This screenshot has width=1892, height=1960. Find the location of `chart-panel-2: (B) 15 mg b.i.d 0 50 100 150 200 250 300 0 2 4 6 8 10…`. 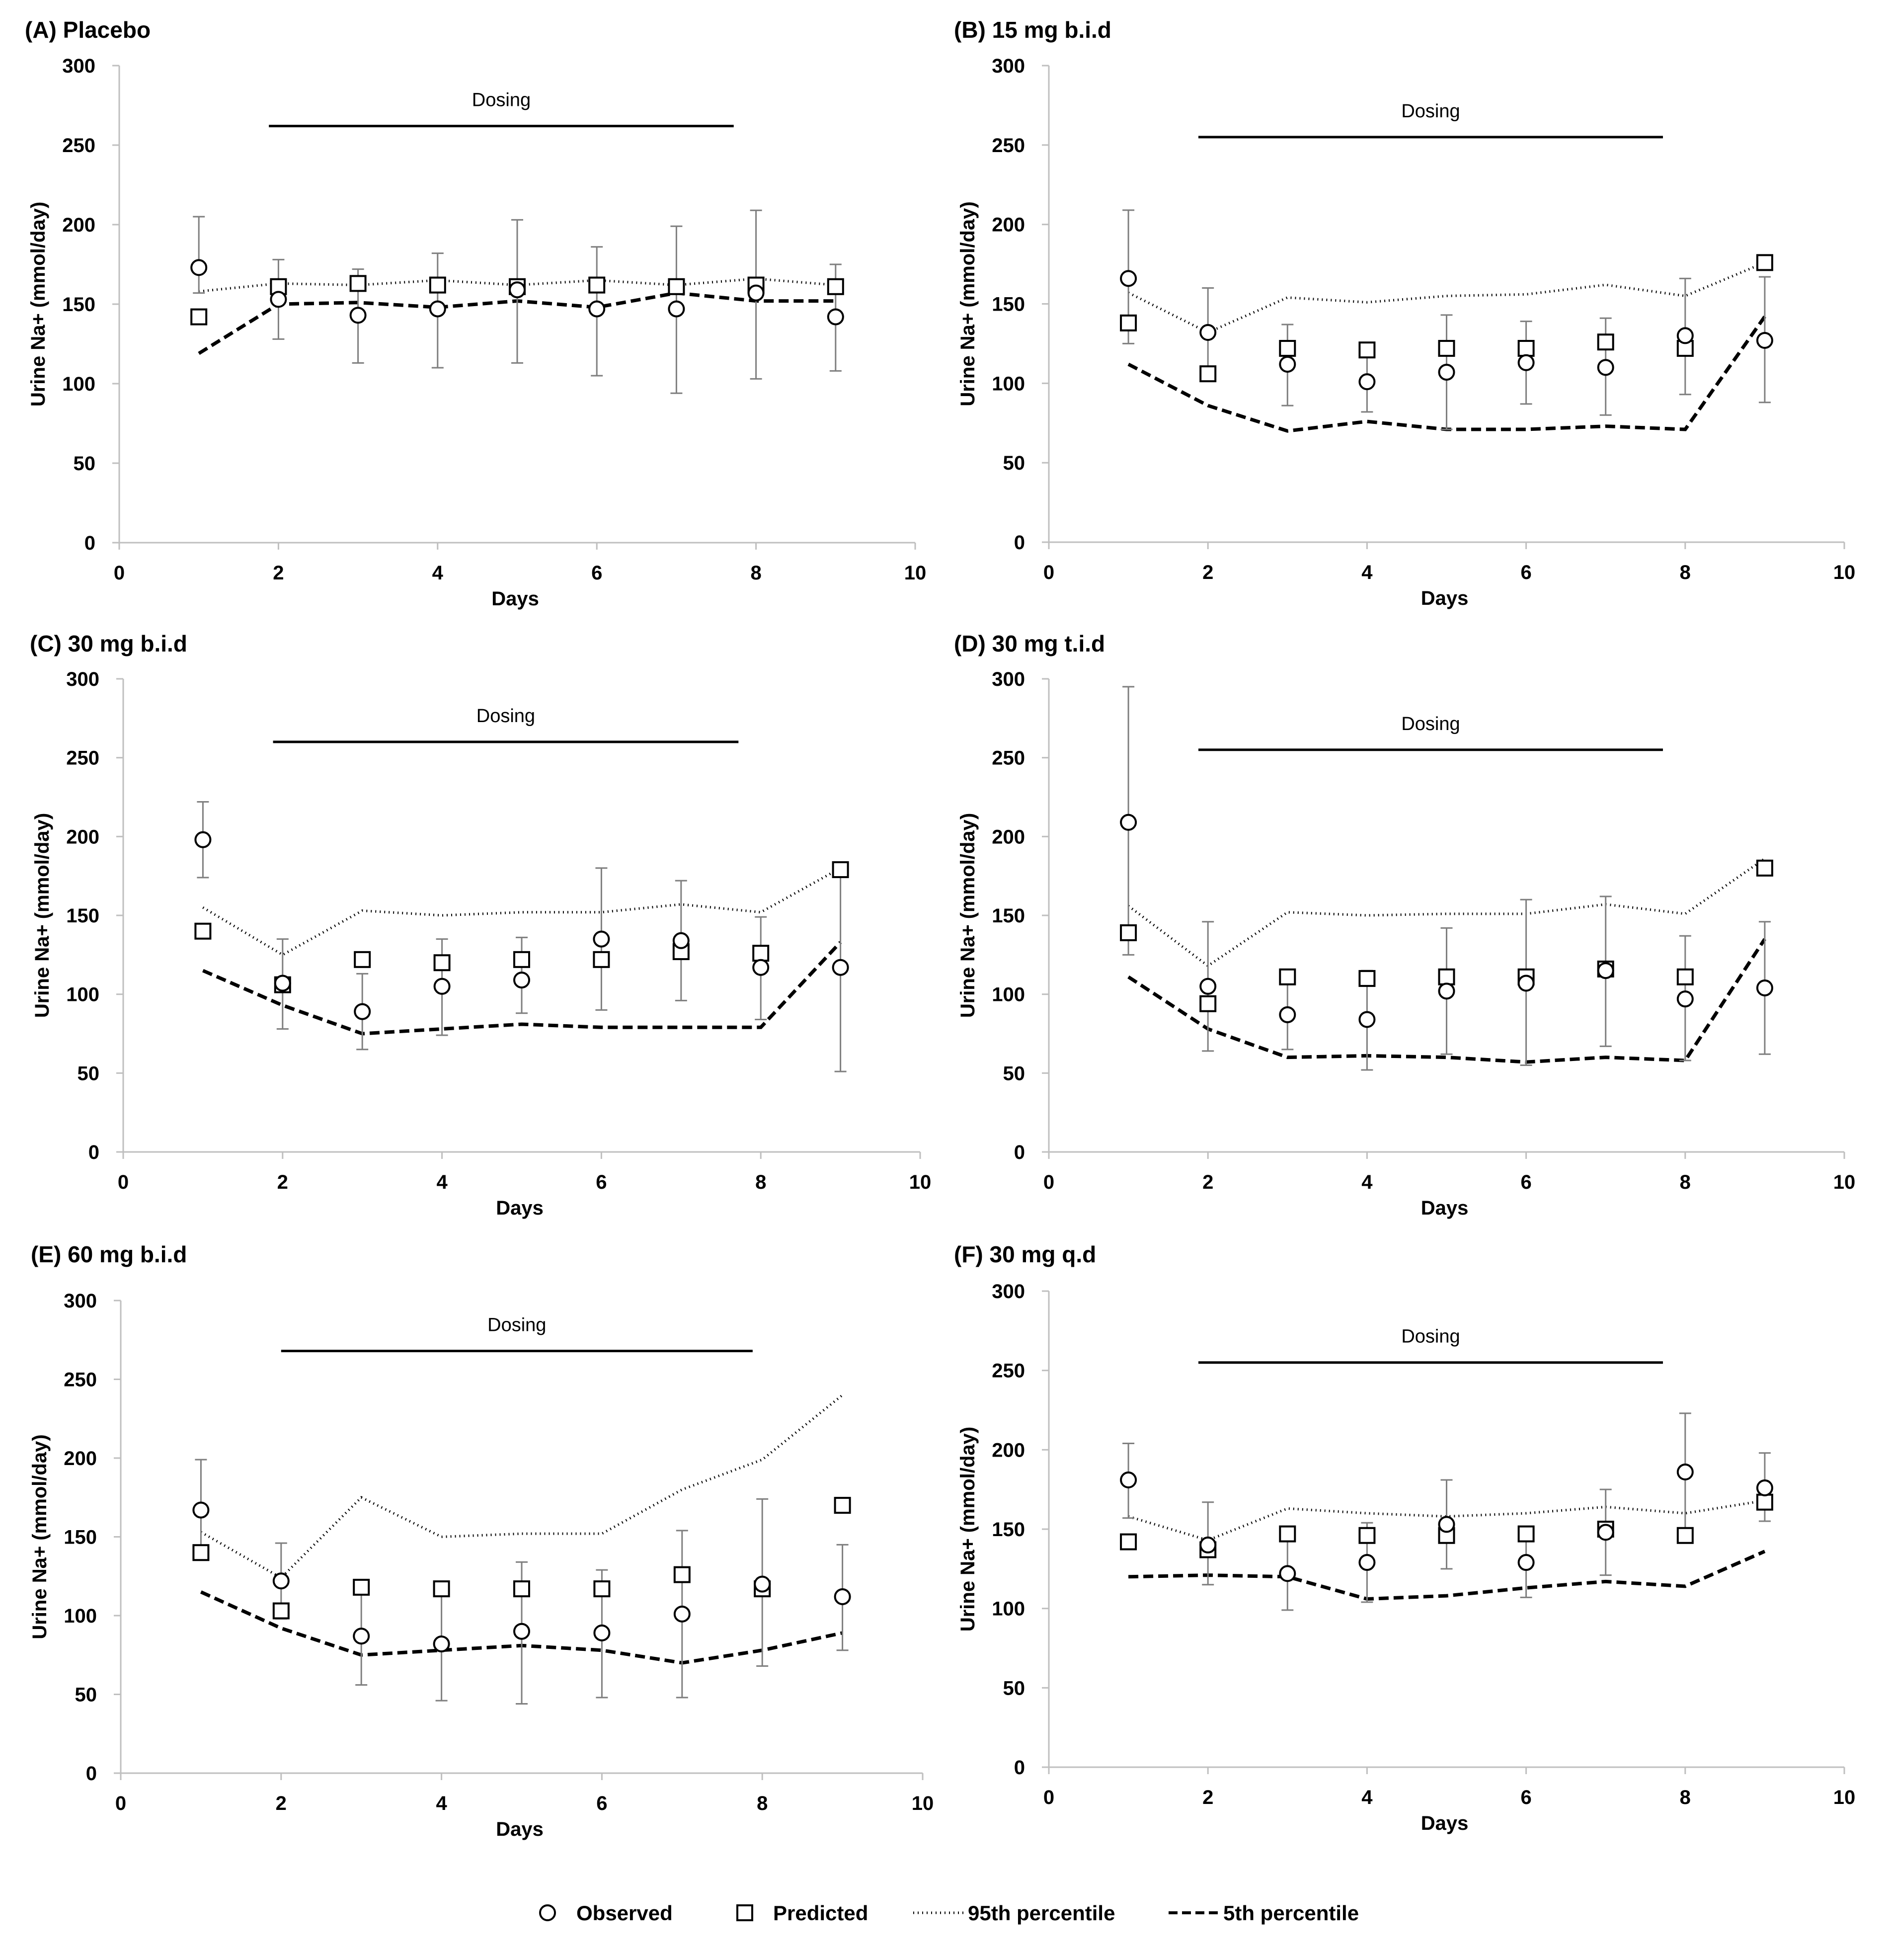

chart-panel-2: (B) 15 mg b.i.d 0 50 100 150 200 250 300 0 2 4 6 8 10… is located at coordinates (1404, 313).